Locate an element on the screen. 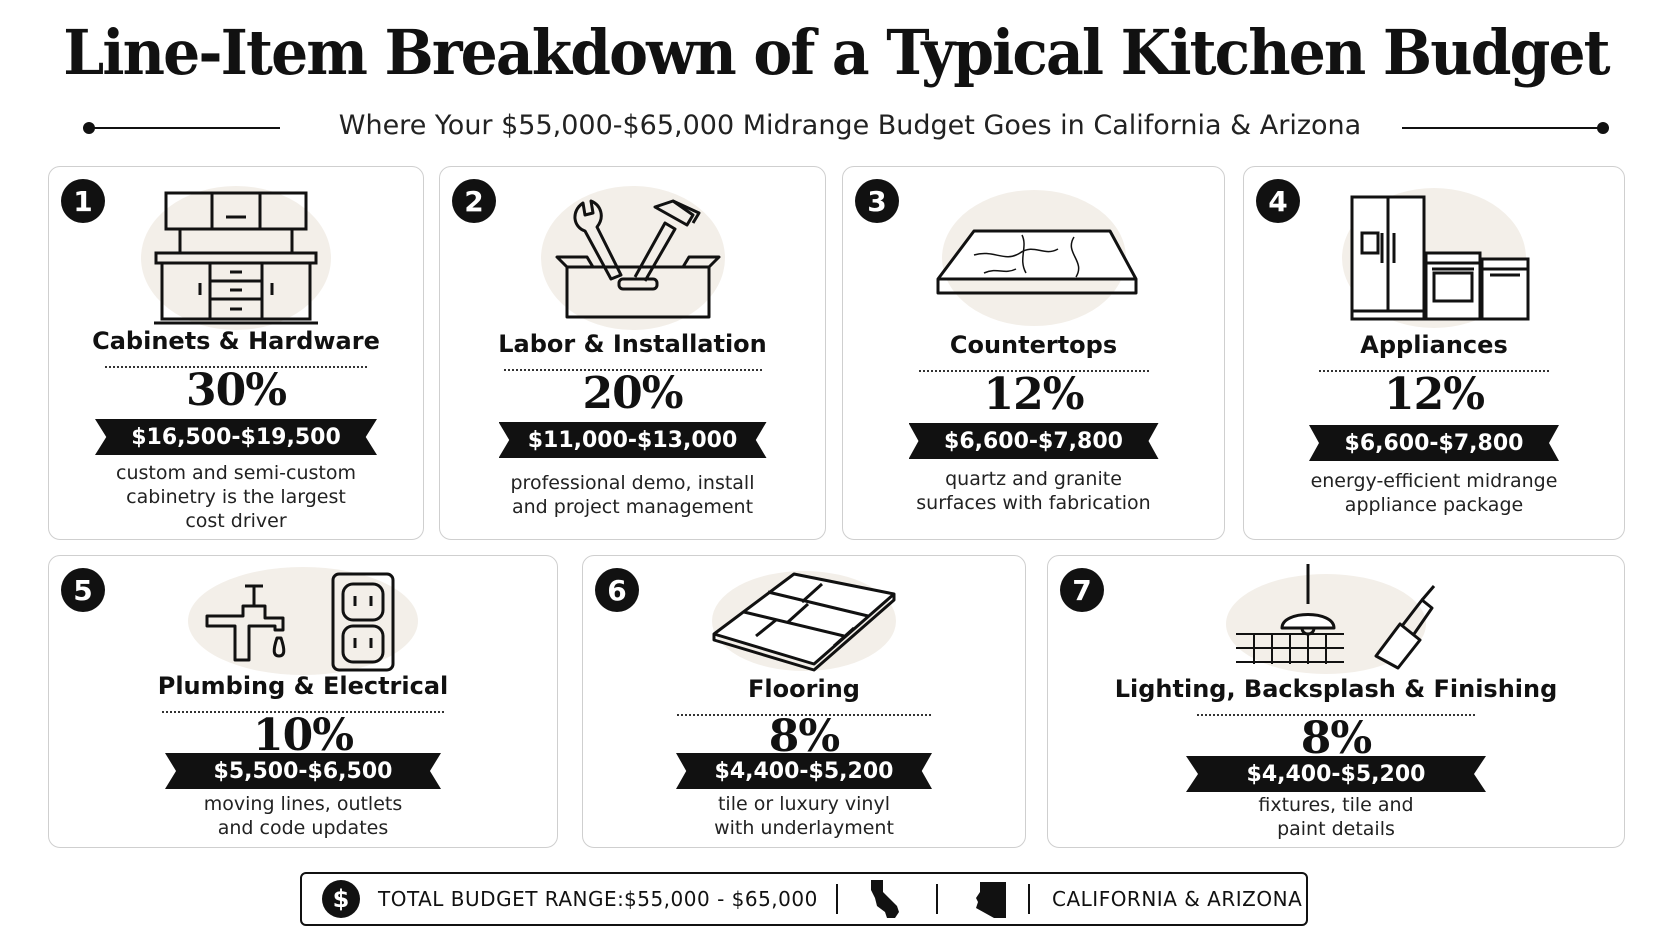 This screenshot has height=941, width=1672. divider-dot-left is located at coordinates (89, 128).